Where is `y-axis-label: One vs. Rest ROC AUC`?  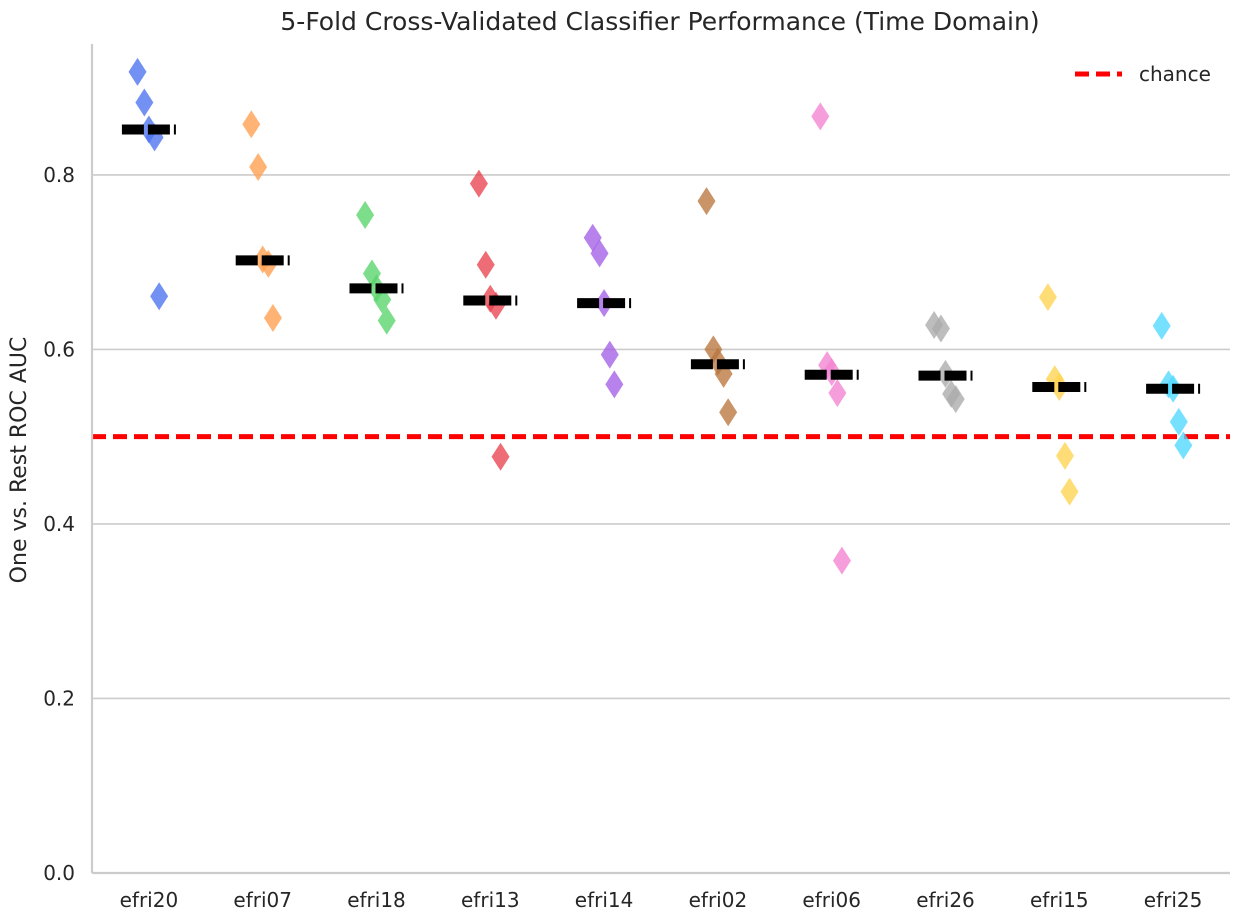 y-axis-label: One vs. Rest ROC AUC is located at coordinates (19, 460).